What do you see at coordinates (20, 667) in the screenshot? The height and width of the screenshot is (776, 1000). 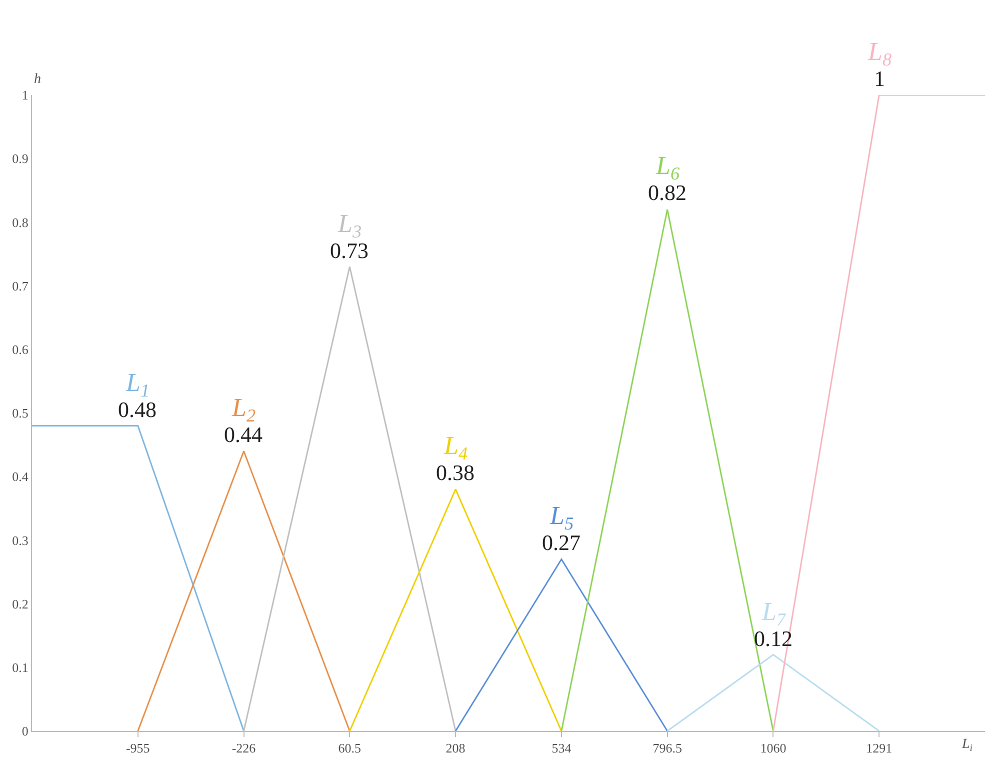 I see `y-tick-label: 0.1` at bounding box center [20, 667].